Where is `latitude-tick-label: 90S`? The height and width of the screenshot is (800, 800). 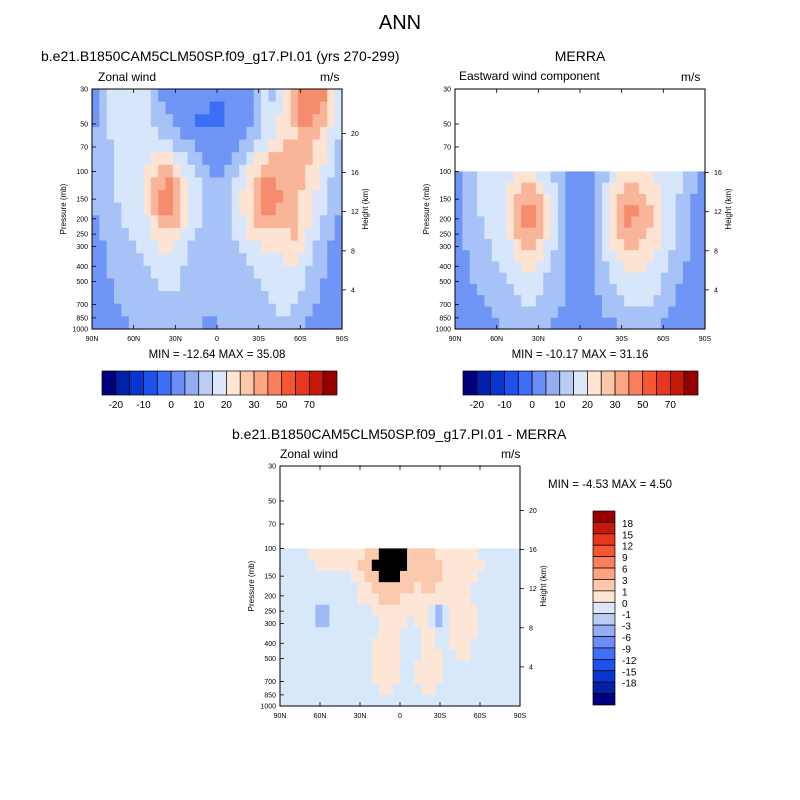
latitude-tick-label: 90S is located at coordinates (342, 339).